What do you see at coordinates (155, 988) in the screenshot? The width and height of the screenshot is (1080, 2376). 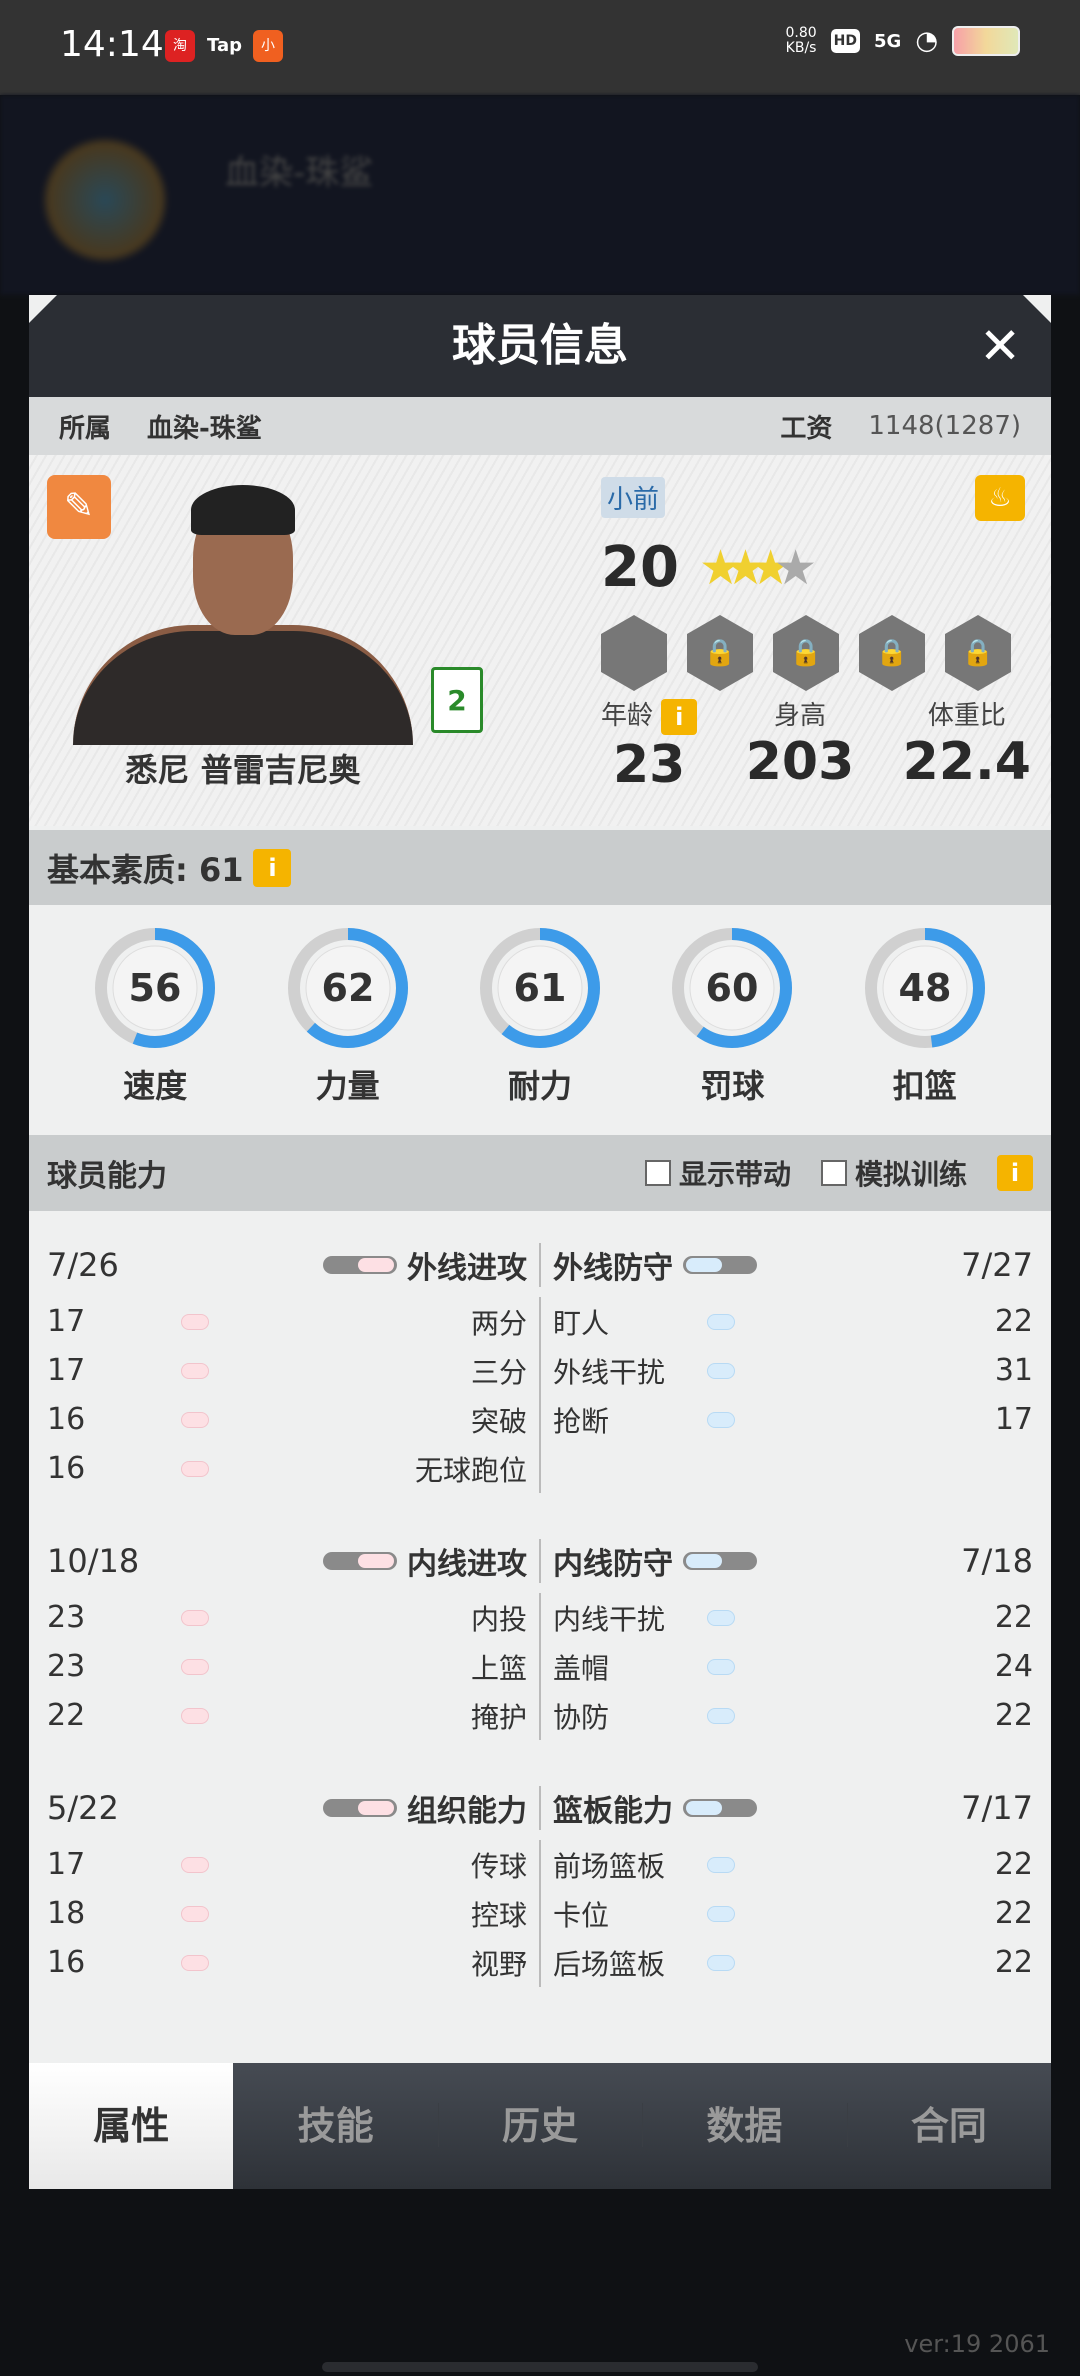 I see `gauge-value: 56` at bounding box center [155, 988].